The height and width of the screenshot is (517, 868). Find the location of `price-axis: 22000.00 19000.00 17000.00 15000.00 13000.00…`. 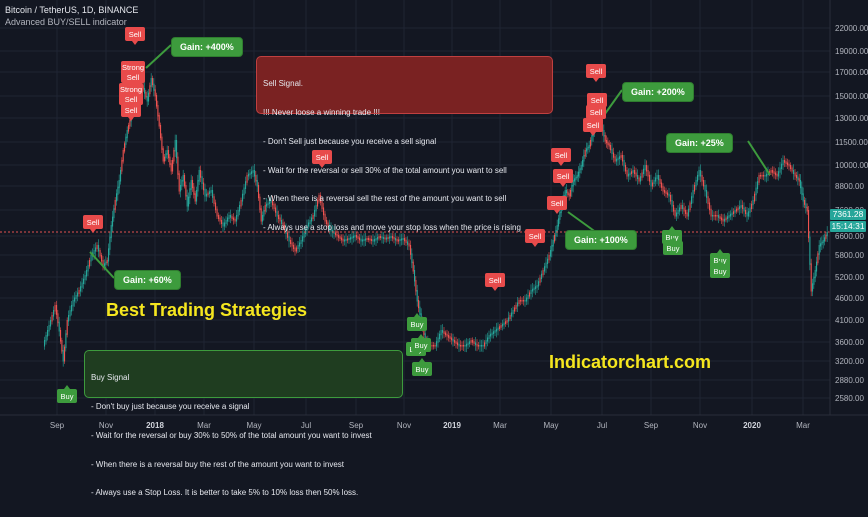

price-axis: 22000.00 19000.00 17000.00 15000.00 13000.00… is located at coordinates (848, 207).